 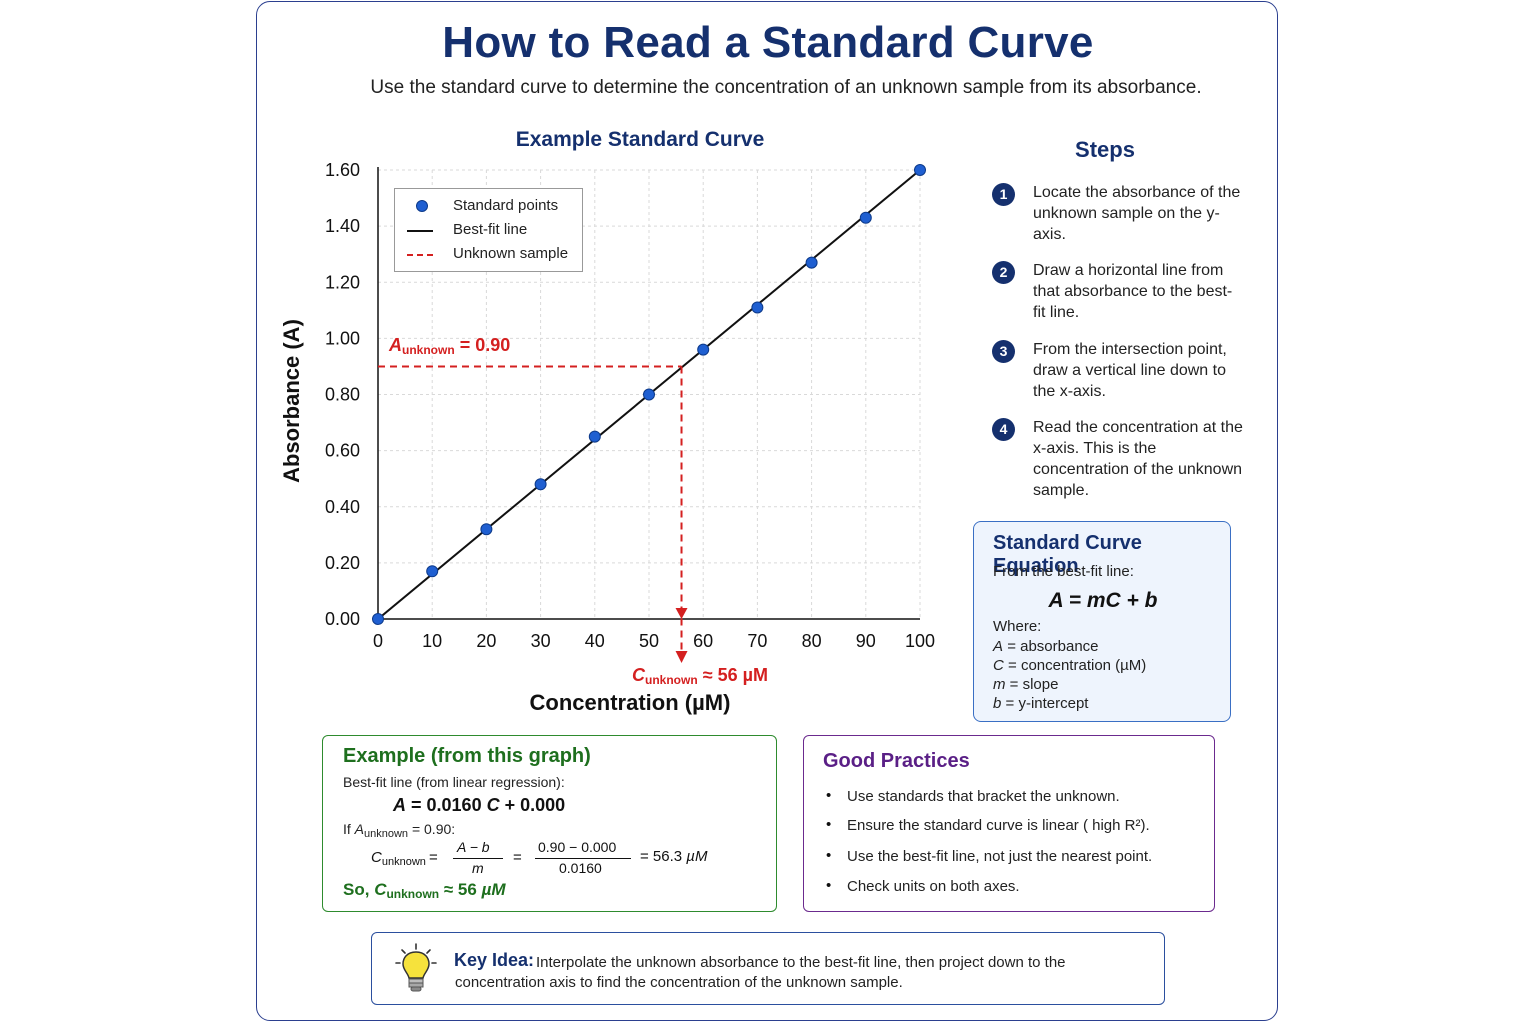 What do you see at coordinates (640, 139) in the screenshot?
I see `chart-title: Example Standard Curve` at bounding box center [640, 139].